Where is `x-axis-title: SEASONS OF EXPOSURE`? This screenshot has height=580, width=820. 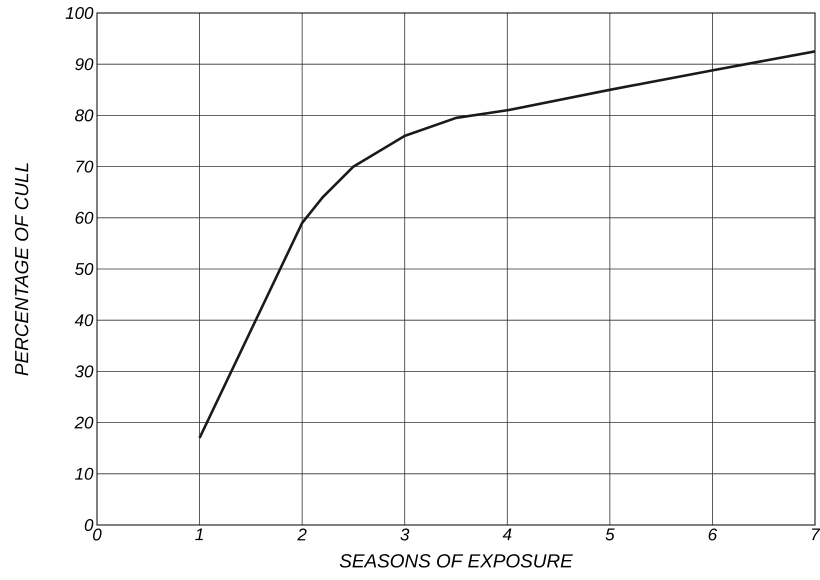
x-axis-title: SEASONS OF EXPOSURE is located at coordinates (456, 561).